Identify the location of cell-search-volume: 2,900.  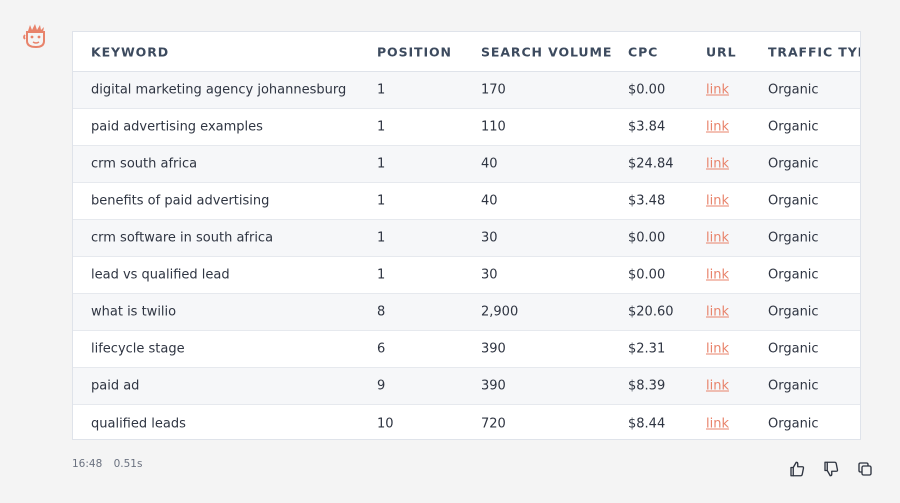
(500, 312).